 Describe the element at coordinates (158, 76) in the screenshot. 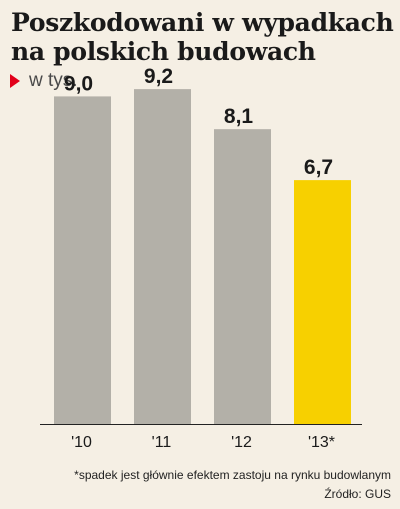

I see `value-label-1: 9,2` at that location.